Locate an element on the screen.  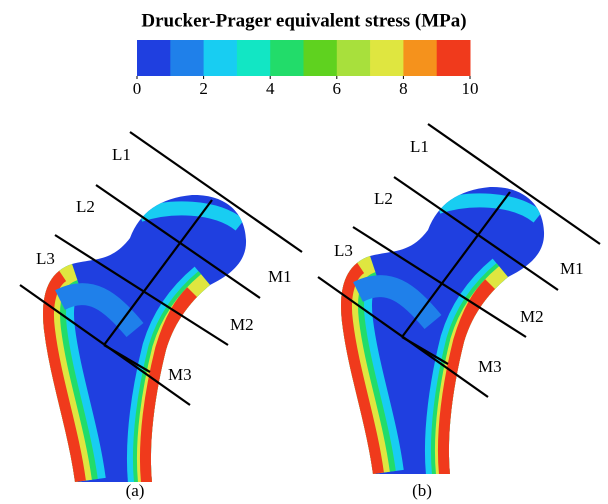
colorbar-tick-label: 8 is located at coordinates (403, 88).